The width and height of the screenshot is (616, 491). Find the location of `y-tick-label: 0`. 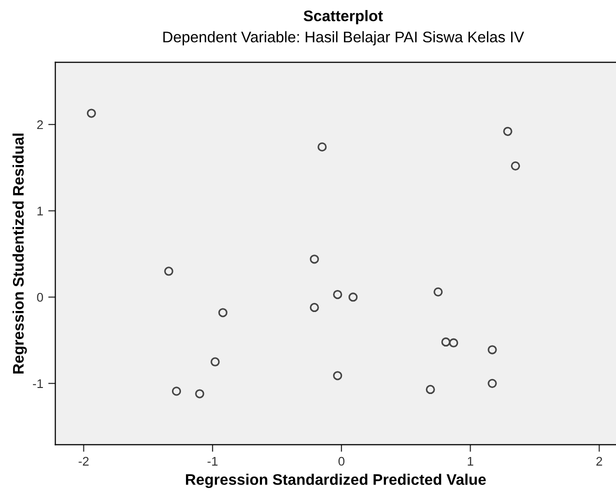

y-tick-label: 0 is located at coordinates (40, 297).